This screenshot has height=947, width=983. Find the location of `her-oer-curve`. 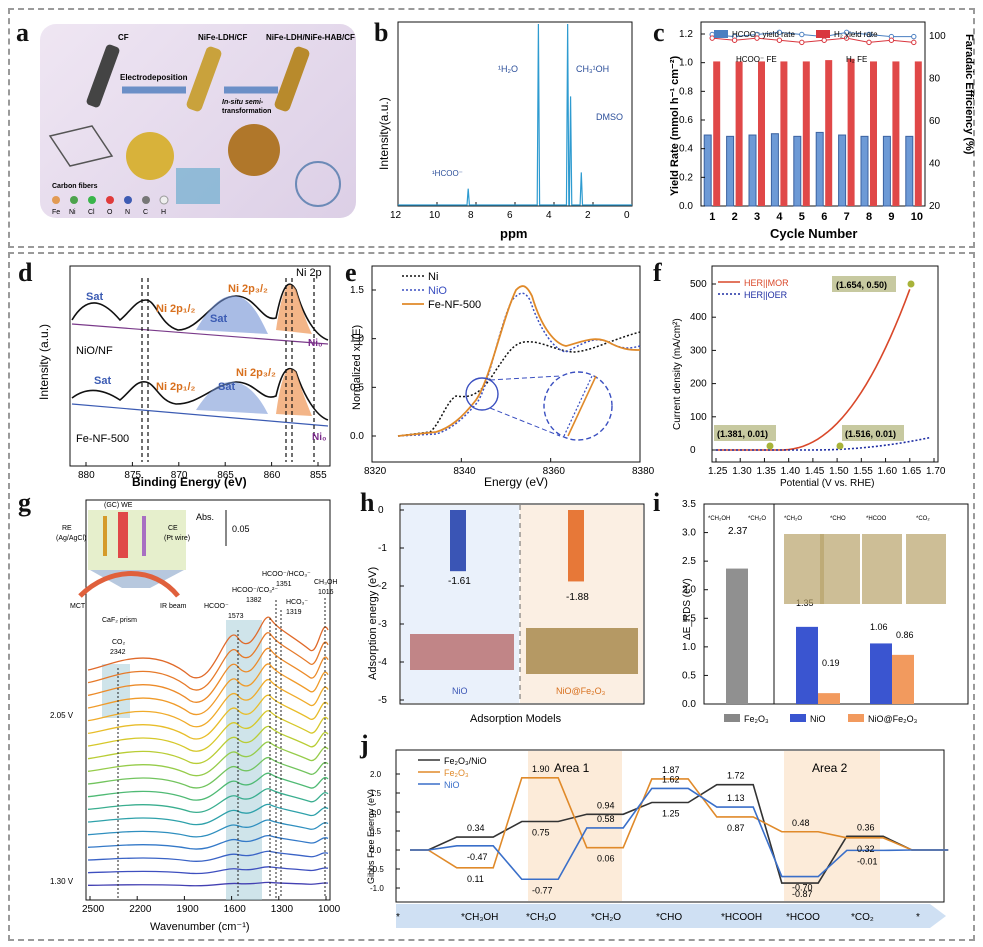

her-oer-curve is located at coordinates (823, 443).